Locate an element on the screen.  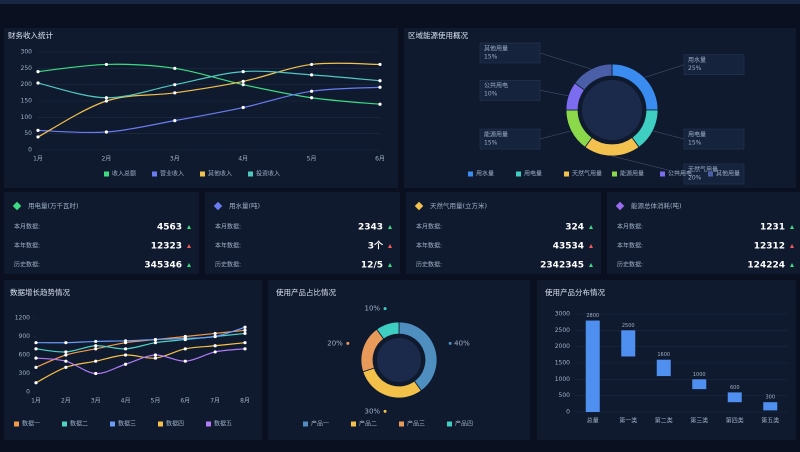
legend-label: 投资收入 is located at coordinates (268, 174).